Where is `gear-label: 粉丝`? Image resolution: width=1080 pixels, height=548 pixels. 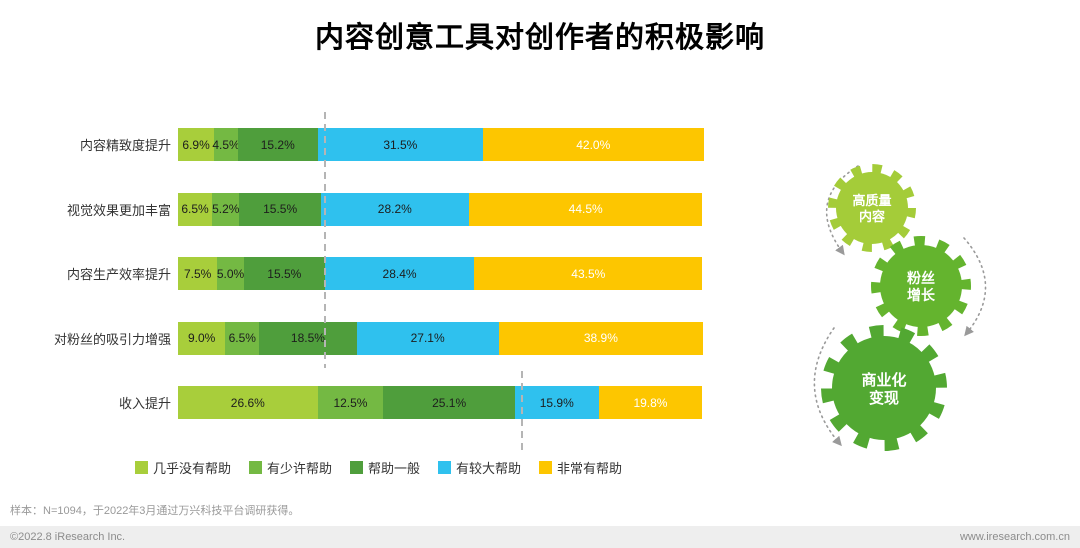
gear-label: 粉丝 is located at coordinates (921, 278).